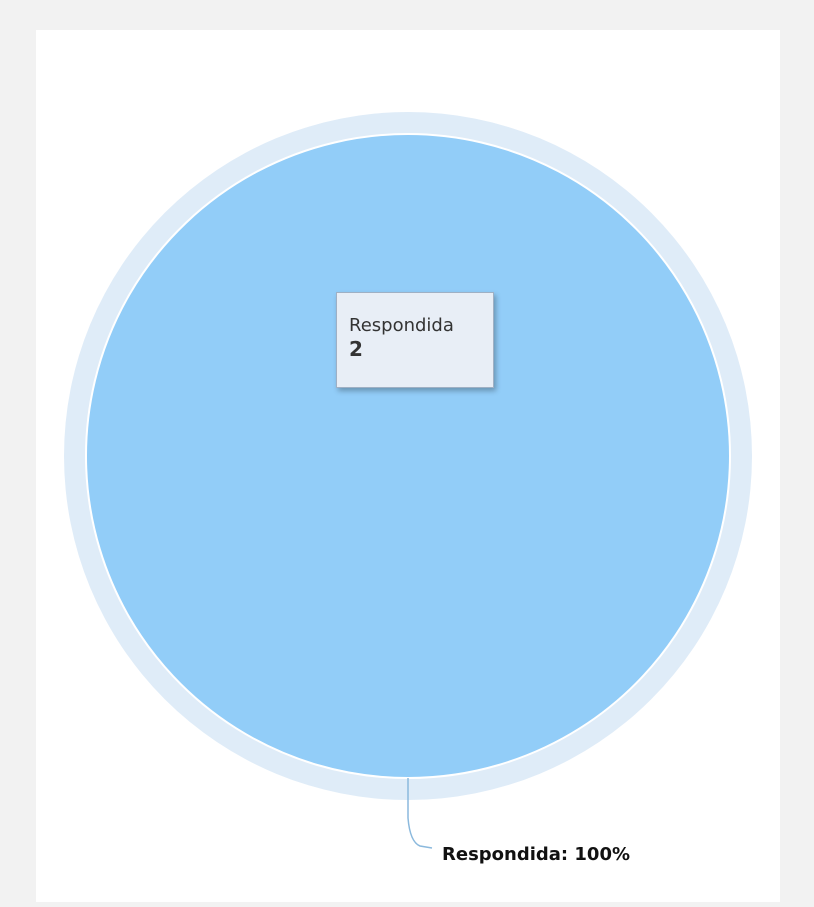 This screenshot has height=907, width=814. What do you see at coordinates (420, 813) in the screenshot?
I see `data-label-connector` at bounding box center [420, 813].